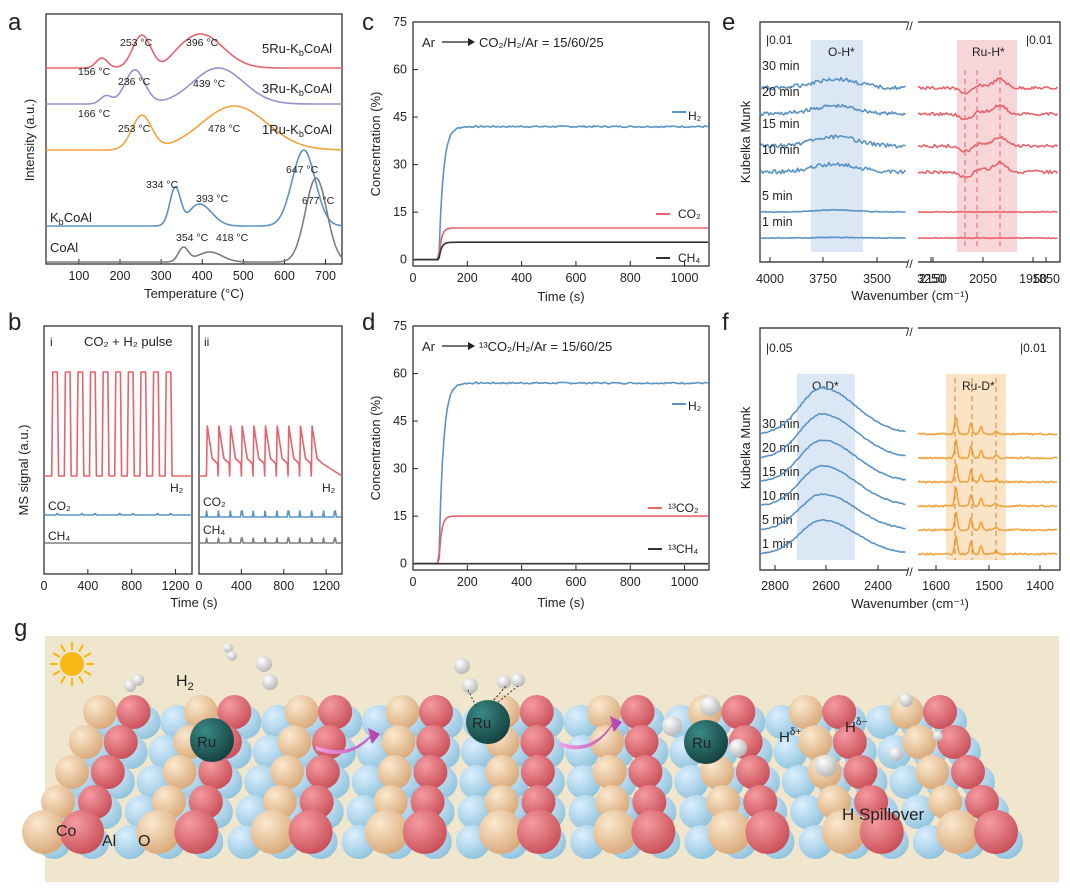 Image resolution: width=1070 pixels, height=888 pixels. I want to click on x-tick-label: 400, so click(521, 278).